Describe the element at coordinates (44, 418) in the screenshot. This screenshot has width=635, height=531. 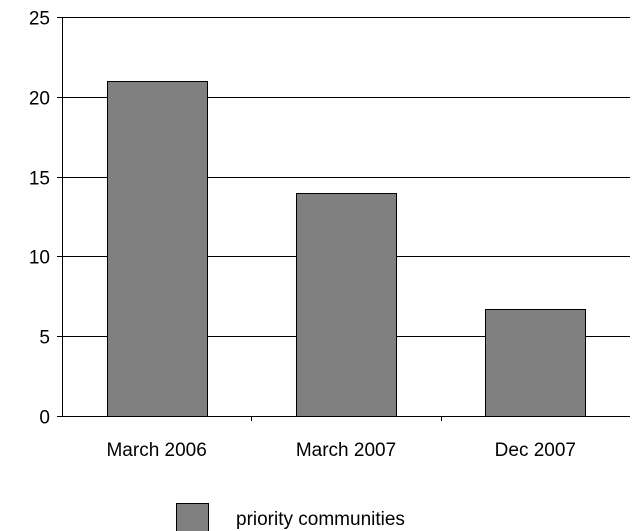
I see `y-tick-label: 0` at that location.